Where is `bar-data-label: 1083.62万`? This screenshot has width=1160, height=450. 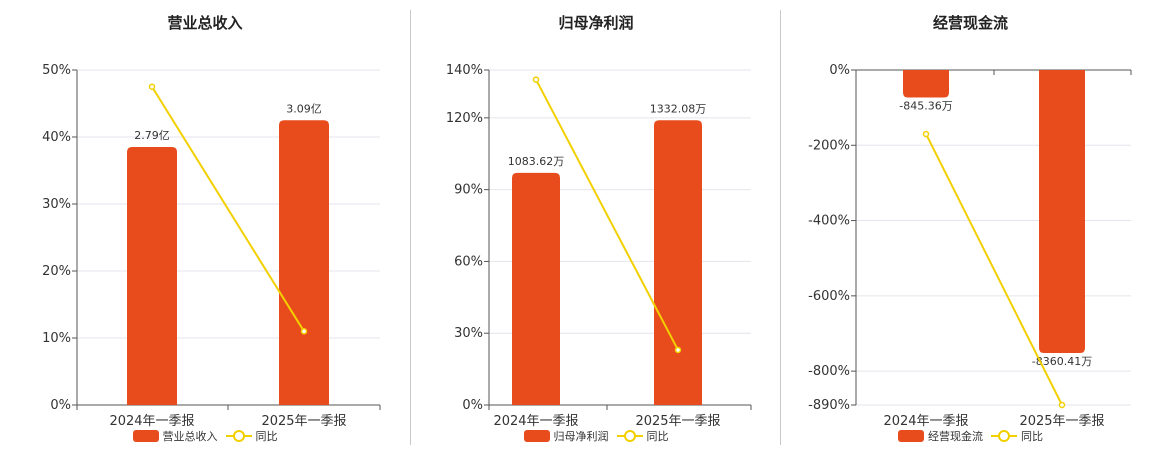 bar-data-label: 1083.62万 is located at coordinates (536, 161).